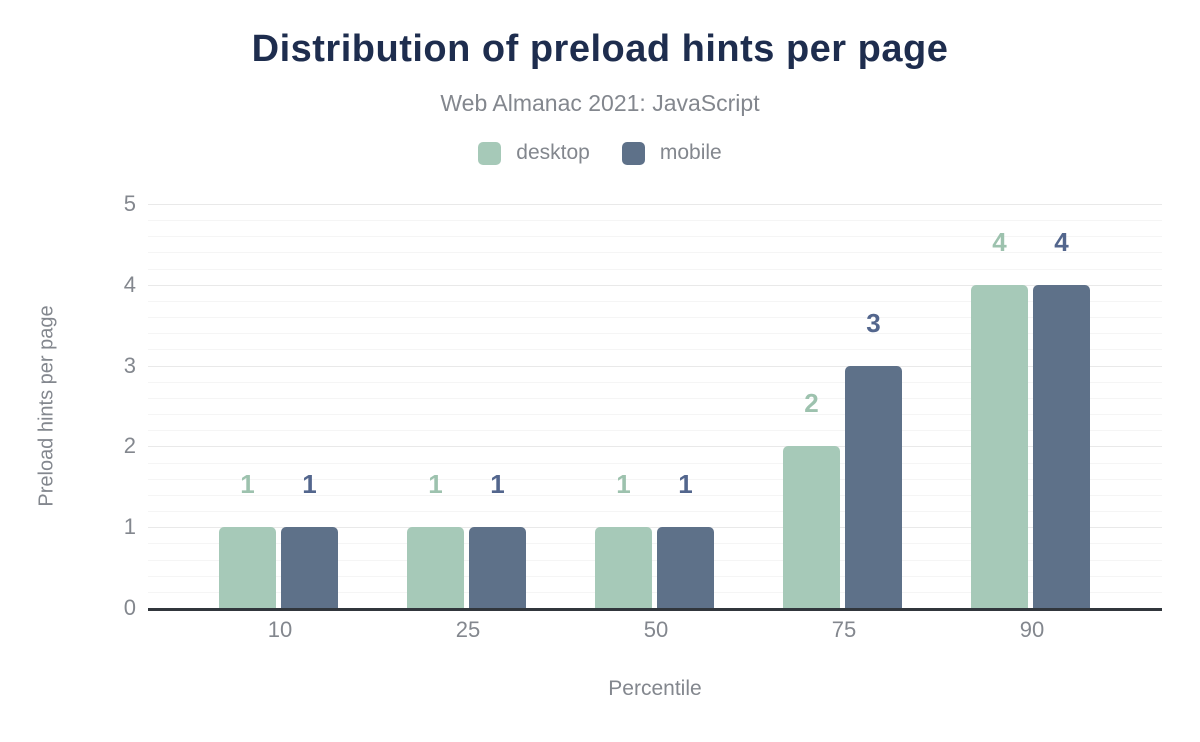 The image size is (1200, 742). Describe the element at coordinates (685, 484) in the screenshot. I see `bar-value-mobile-p50: 1` at that location.